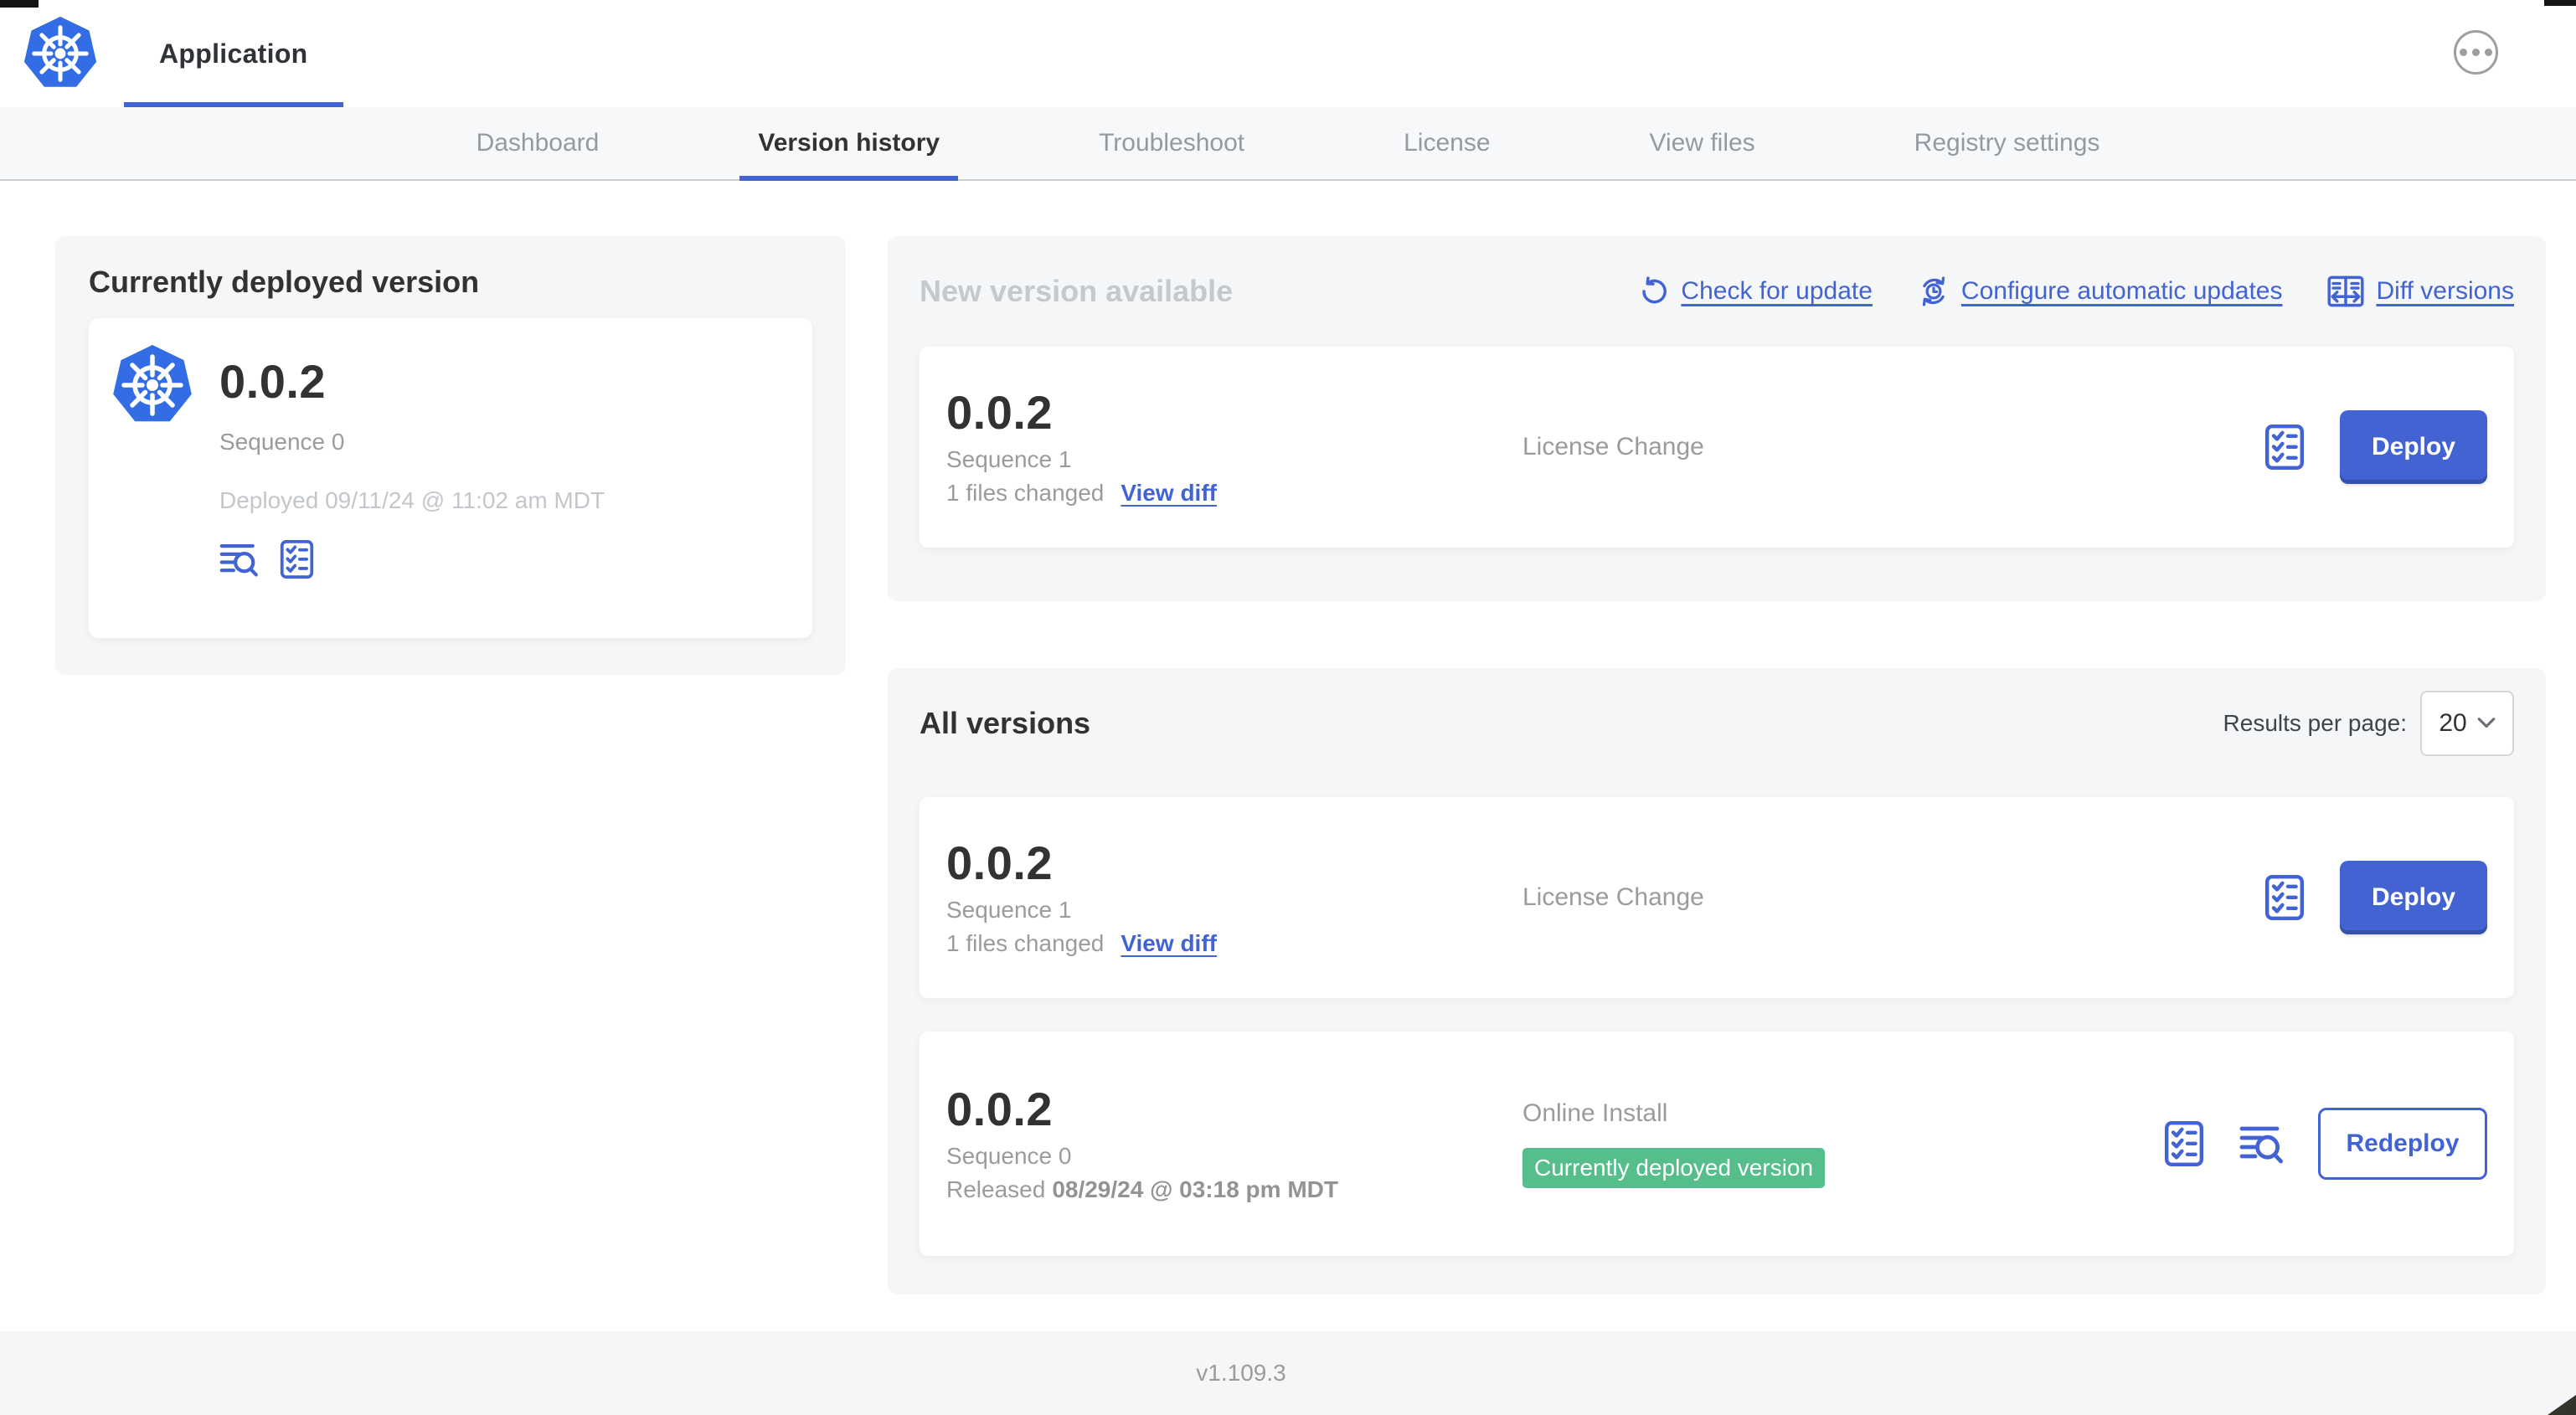 This screenshot has width=2576, height=1415. I want to click on redeploy-button: Redeploy, so click(2402, 1144).